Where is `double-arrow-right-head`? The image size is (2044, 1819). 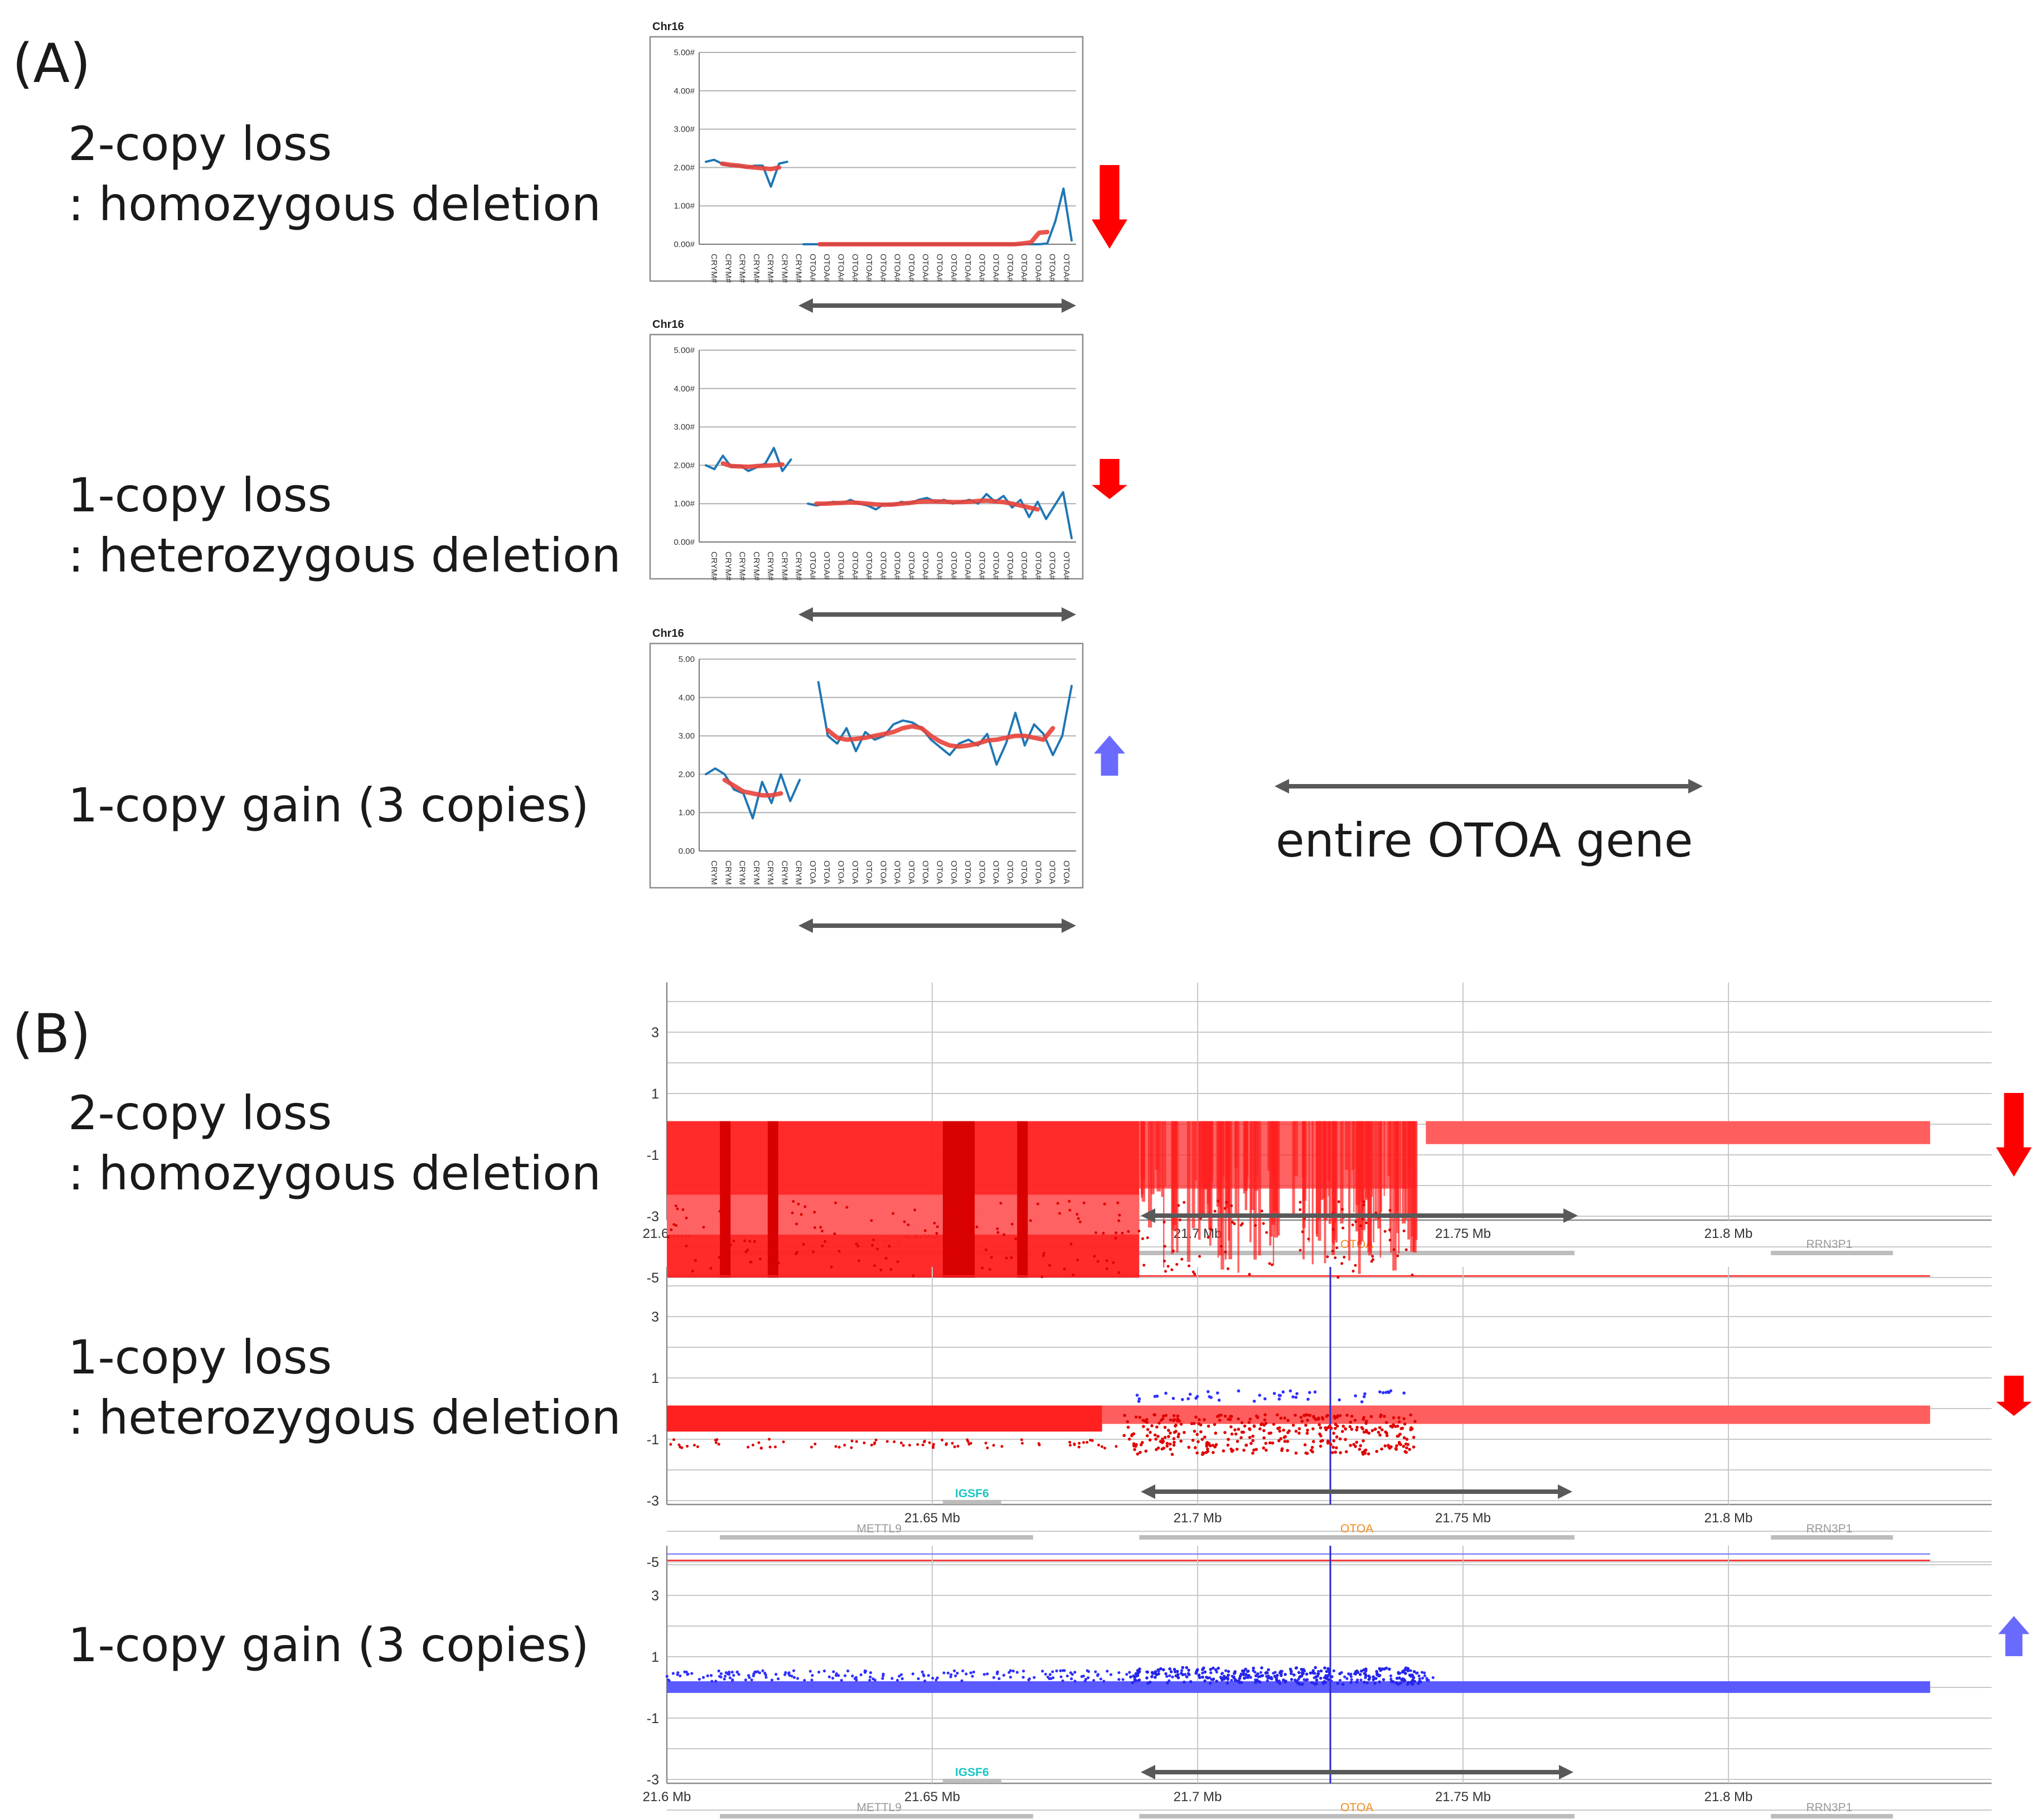
double-arrow-right-head is located at coordinates (1069, 925).